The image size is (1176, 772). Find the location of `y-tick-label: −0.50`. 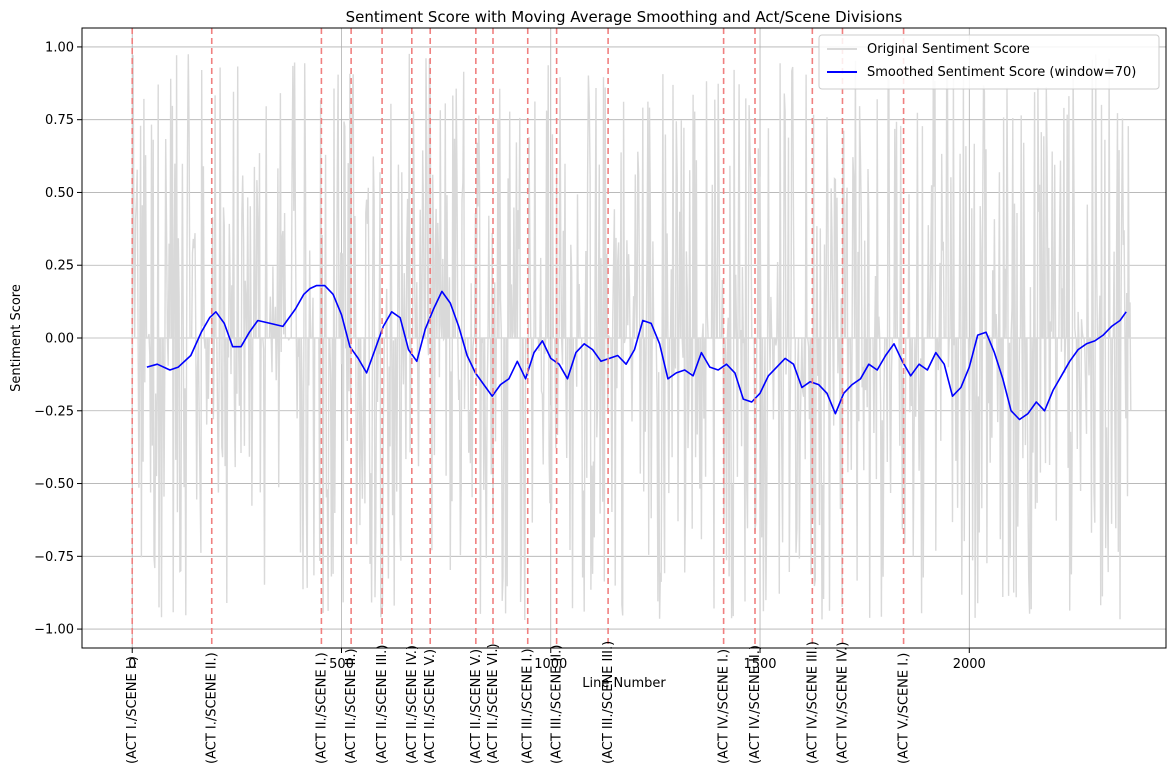

y-tick-label: −0.50 is located at coordinates (54, 484).